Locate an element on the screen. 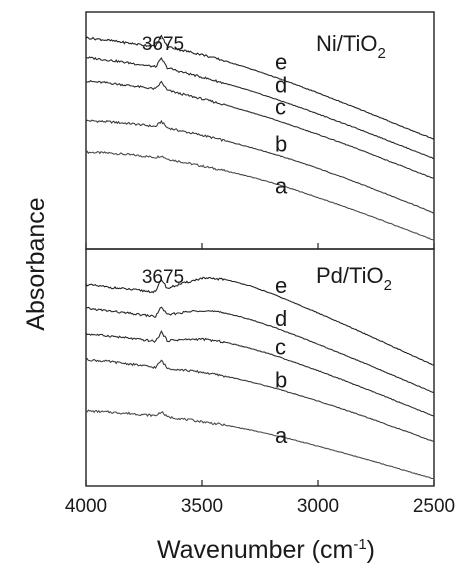 The width and height of the screenshot is (462, 568). x-axis-tick-labels: 4000 3500 3000 2500 is located at coordinates (260, 506).